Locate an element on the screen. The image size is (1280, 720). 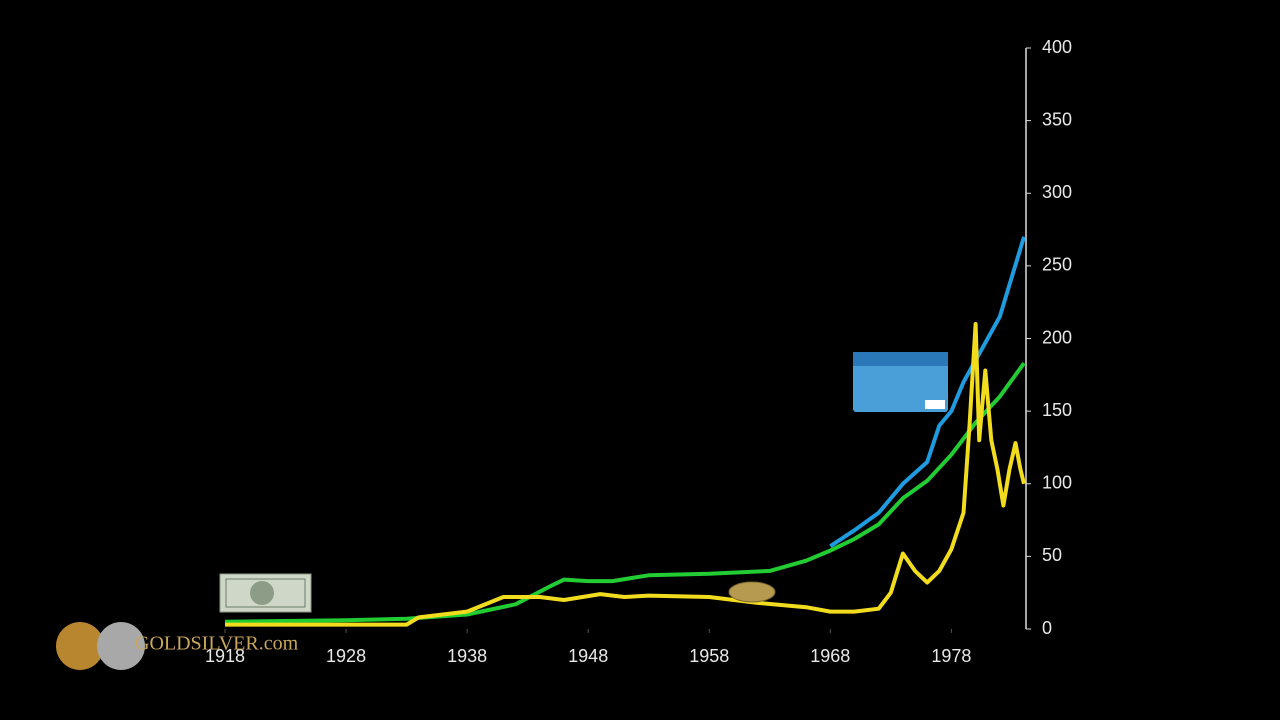
x-tick-label: 1918 is located at coordinates (225, 656).